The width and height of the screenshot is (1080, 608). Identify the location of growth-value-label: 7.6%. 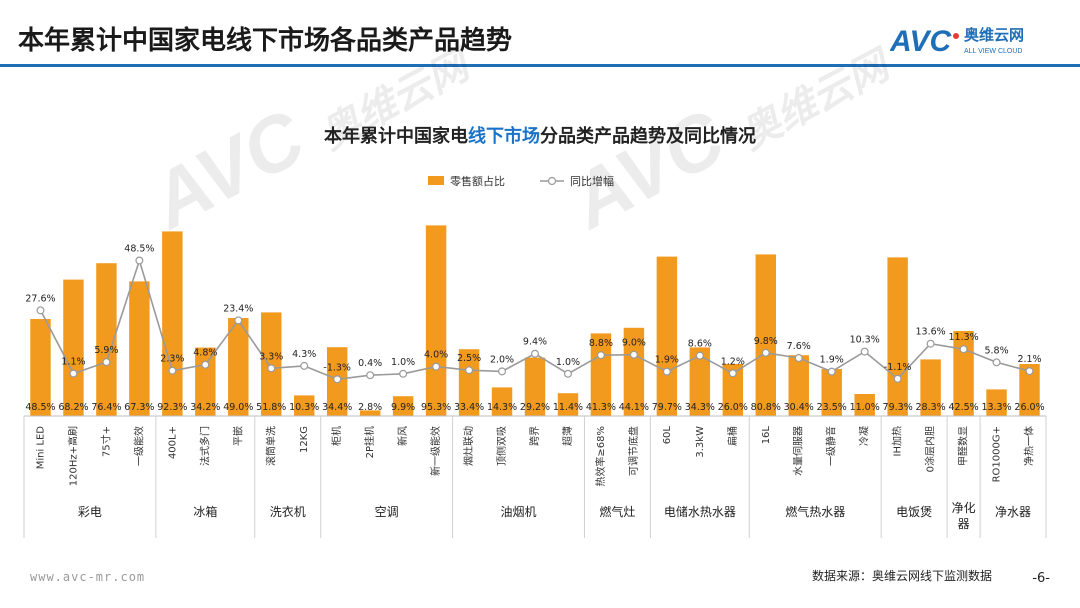
(799, 346).